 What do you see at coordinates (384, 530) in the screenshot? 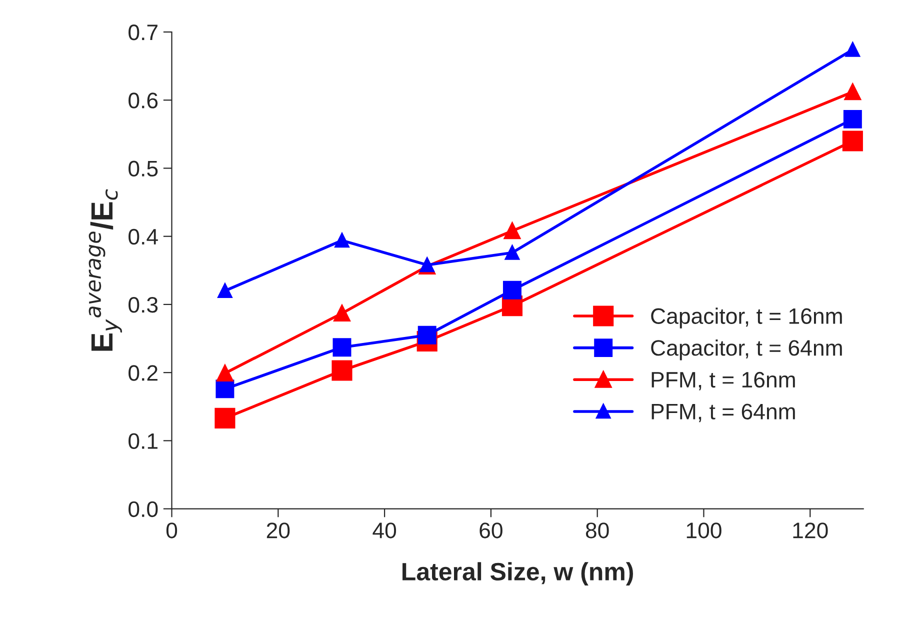
I see `x-tick-label: 40` at bounding box center [384, 530].